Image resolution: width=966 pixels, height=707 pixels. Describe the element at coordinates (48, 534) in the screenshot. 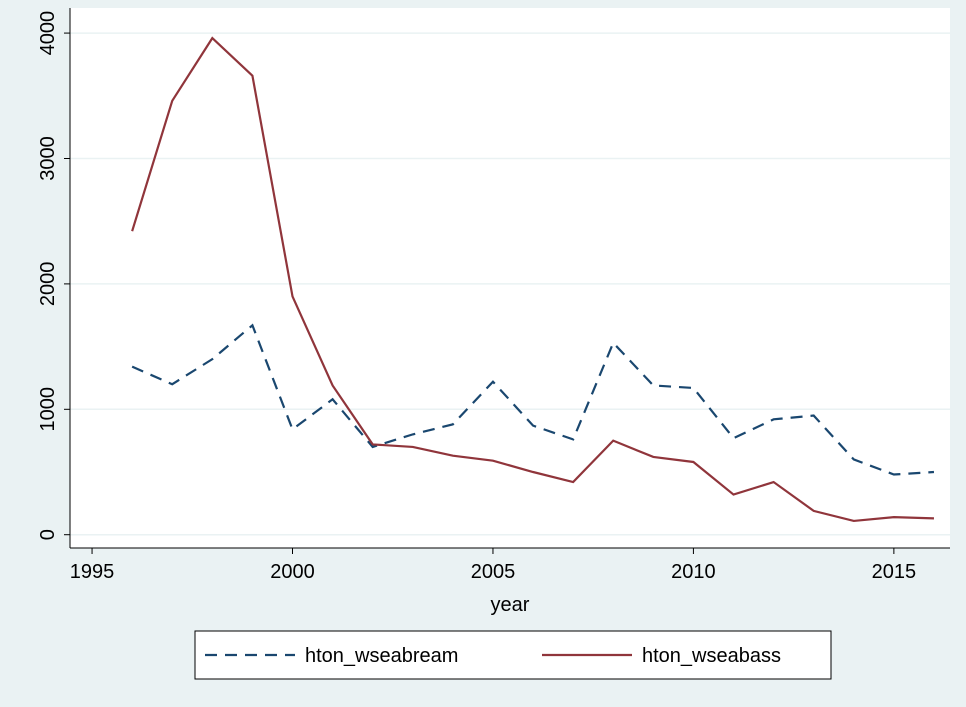

I see `y-tick-label: 0` at that location.